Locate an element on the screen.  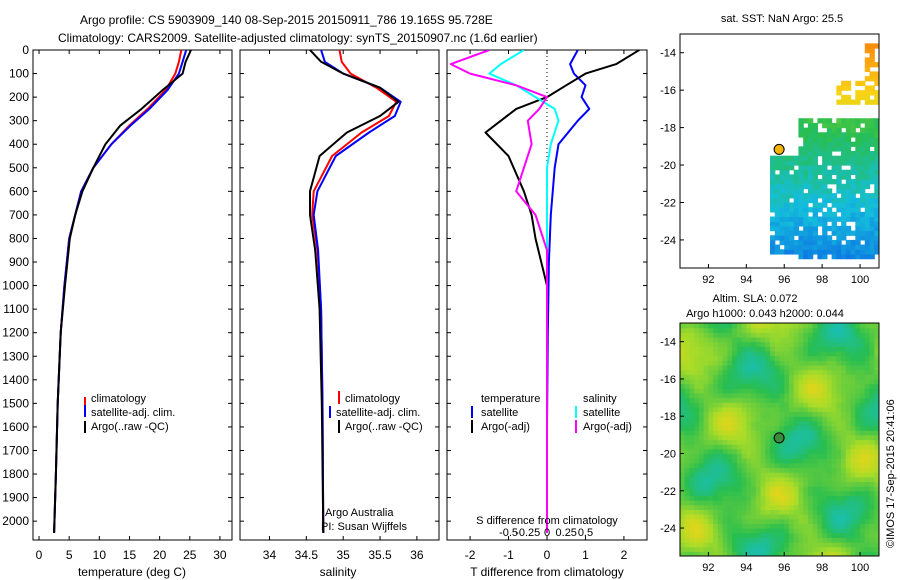
map-y-tick-label: -14 is located at coordinates (668, 54).